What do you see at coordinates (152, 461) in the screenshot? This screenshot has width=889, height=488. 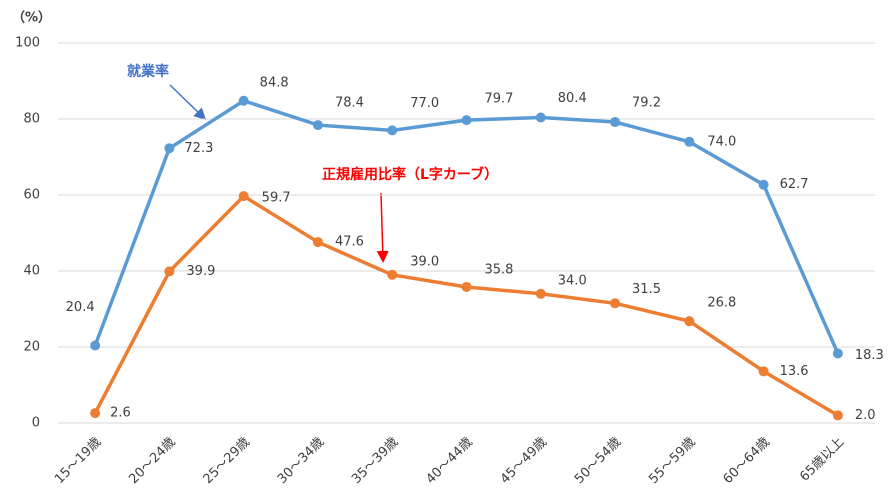 I see `x-tick-label: 20～24歳` at bounding box center [152, 461].